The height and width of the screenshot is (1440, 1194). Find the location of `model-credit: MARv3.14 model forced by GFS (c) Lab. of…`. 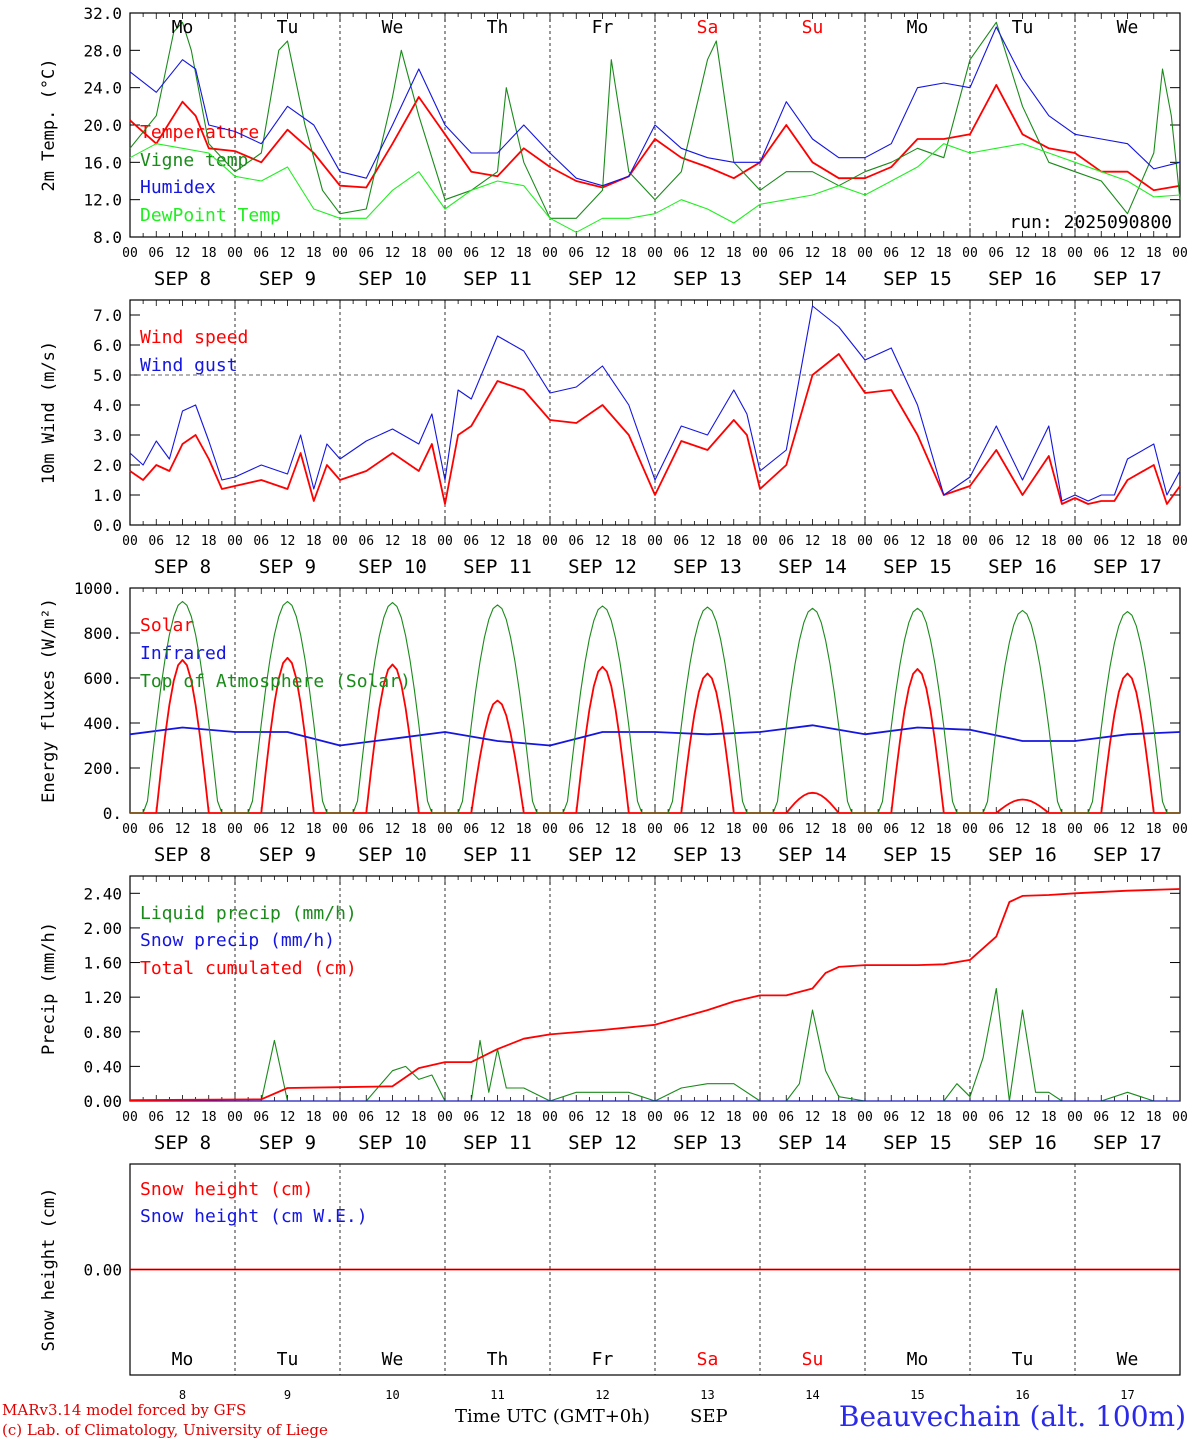

model-credit: MARv3.14 model forced by GFS (c) Lab. of… is located at coordinates (165, 1420).